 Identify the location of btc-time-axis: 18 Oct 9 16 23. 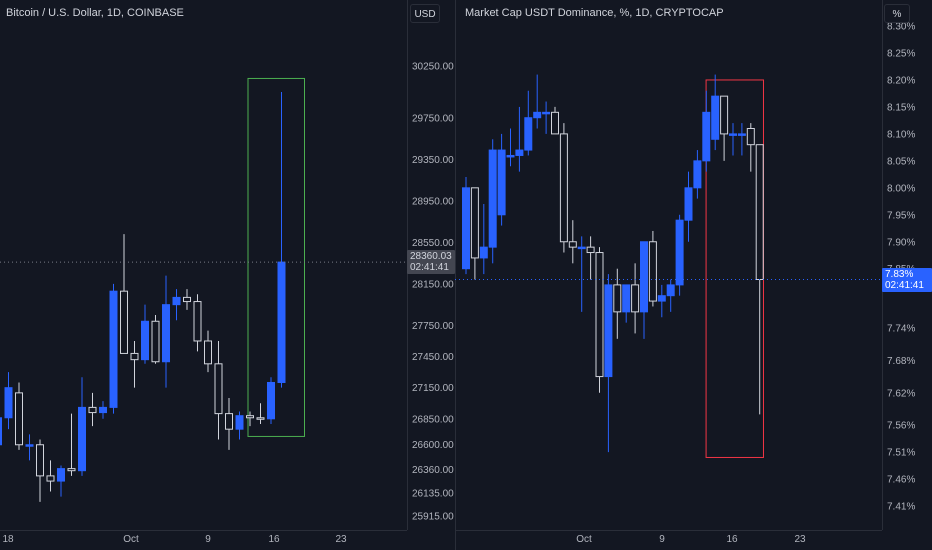
(203, 537).